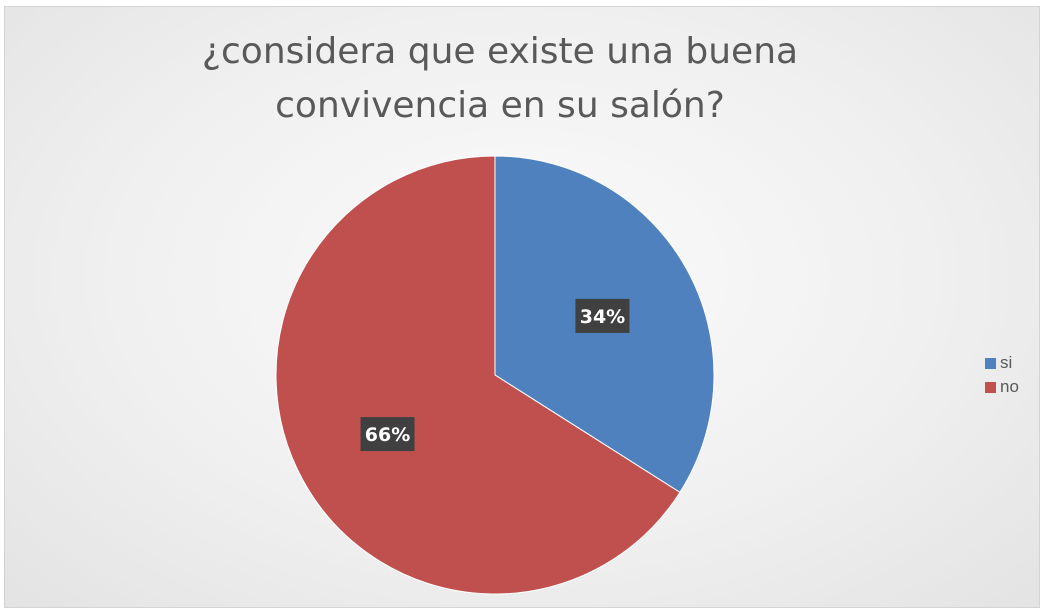 Image resolution: width=1046 pixels, height=613 pixels. I want to click on legend-label-si: si, so click(1006, 362).